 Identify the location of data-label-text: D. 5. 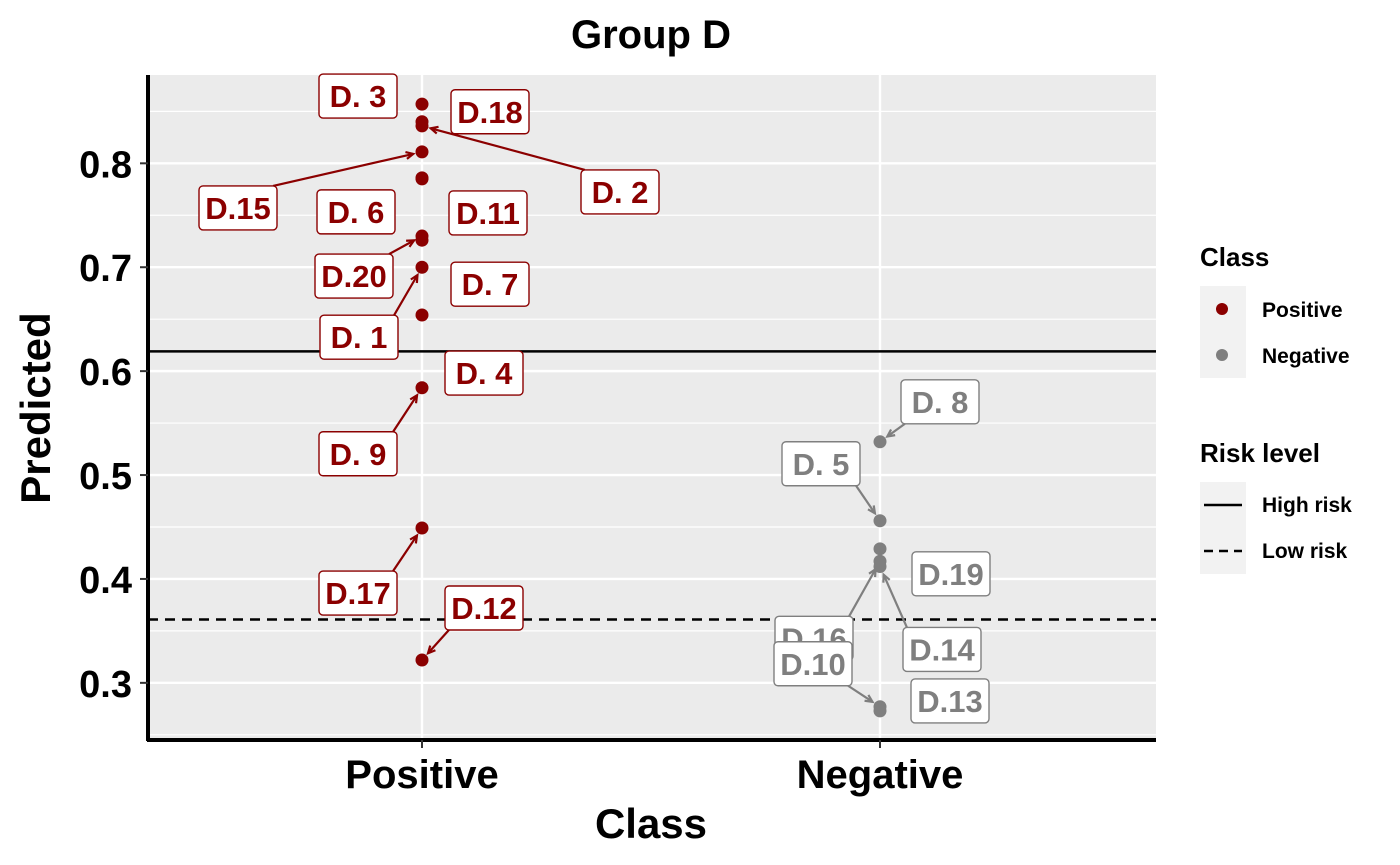
(821, 464).